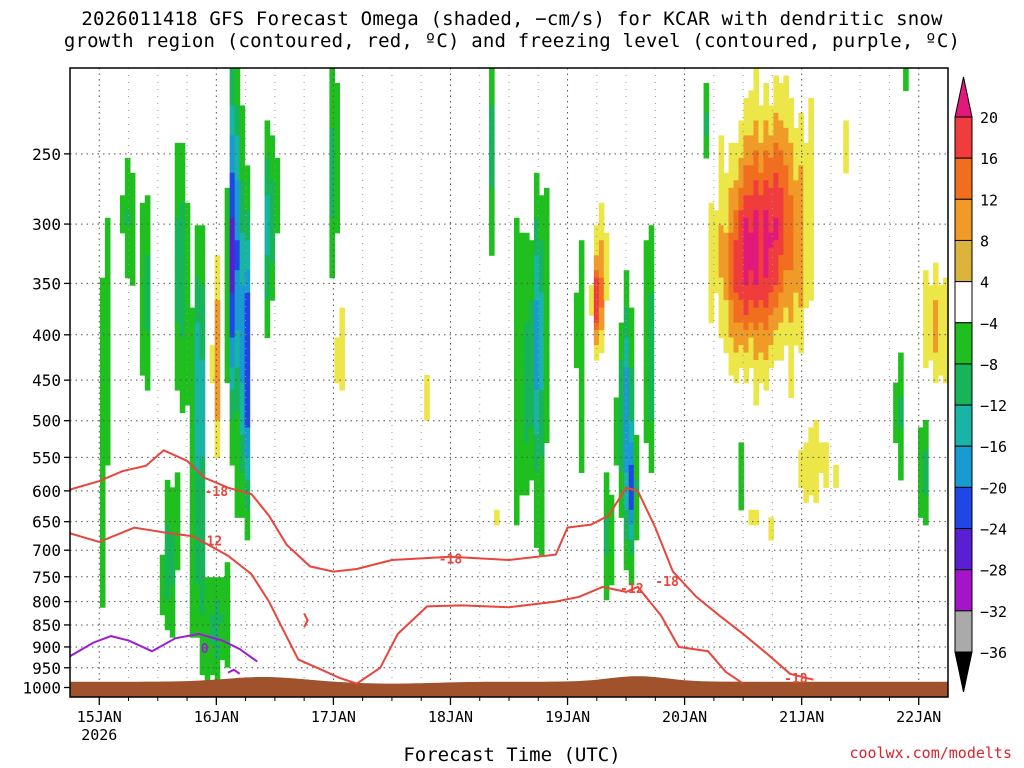  What do you see at coordinates (46, 647) in the screenshot?
I see `y-tick-label: 900` at bounding box center [46, 647].